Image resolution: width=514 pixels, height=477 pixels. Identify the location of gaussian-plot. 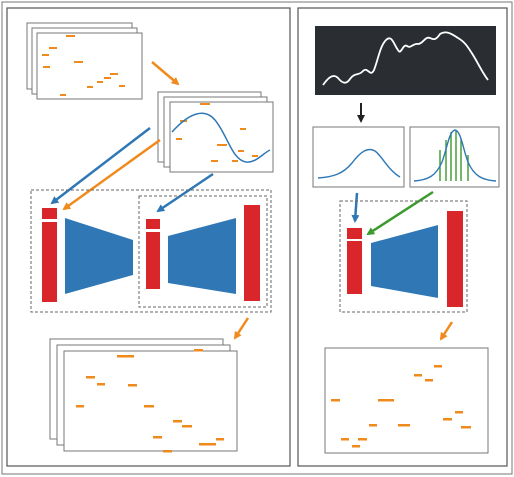
(358, 157).